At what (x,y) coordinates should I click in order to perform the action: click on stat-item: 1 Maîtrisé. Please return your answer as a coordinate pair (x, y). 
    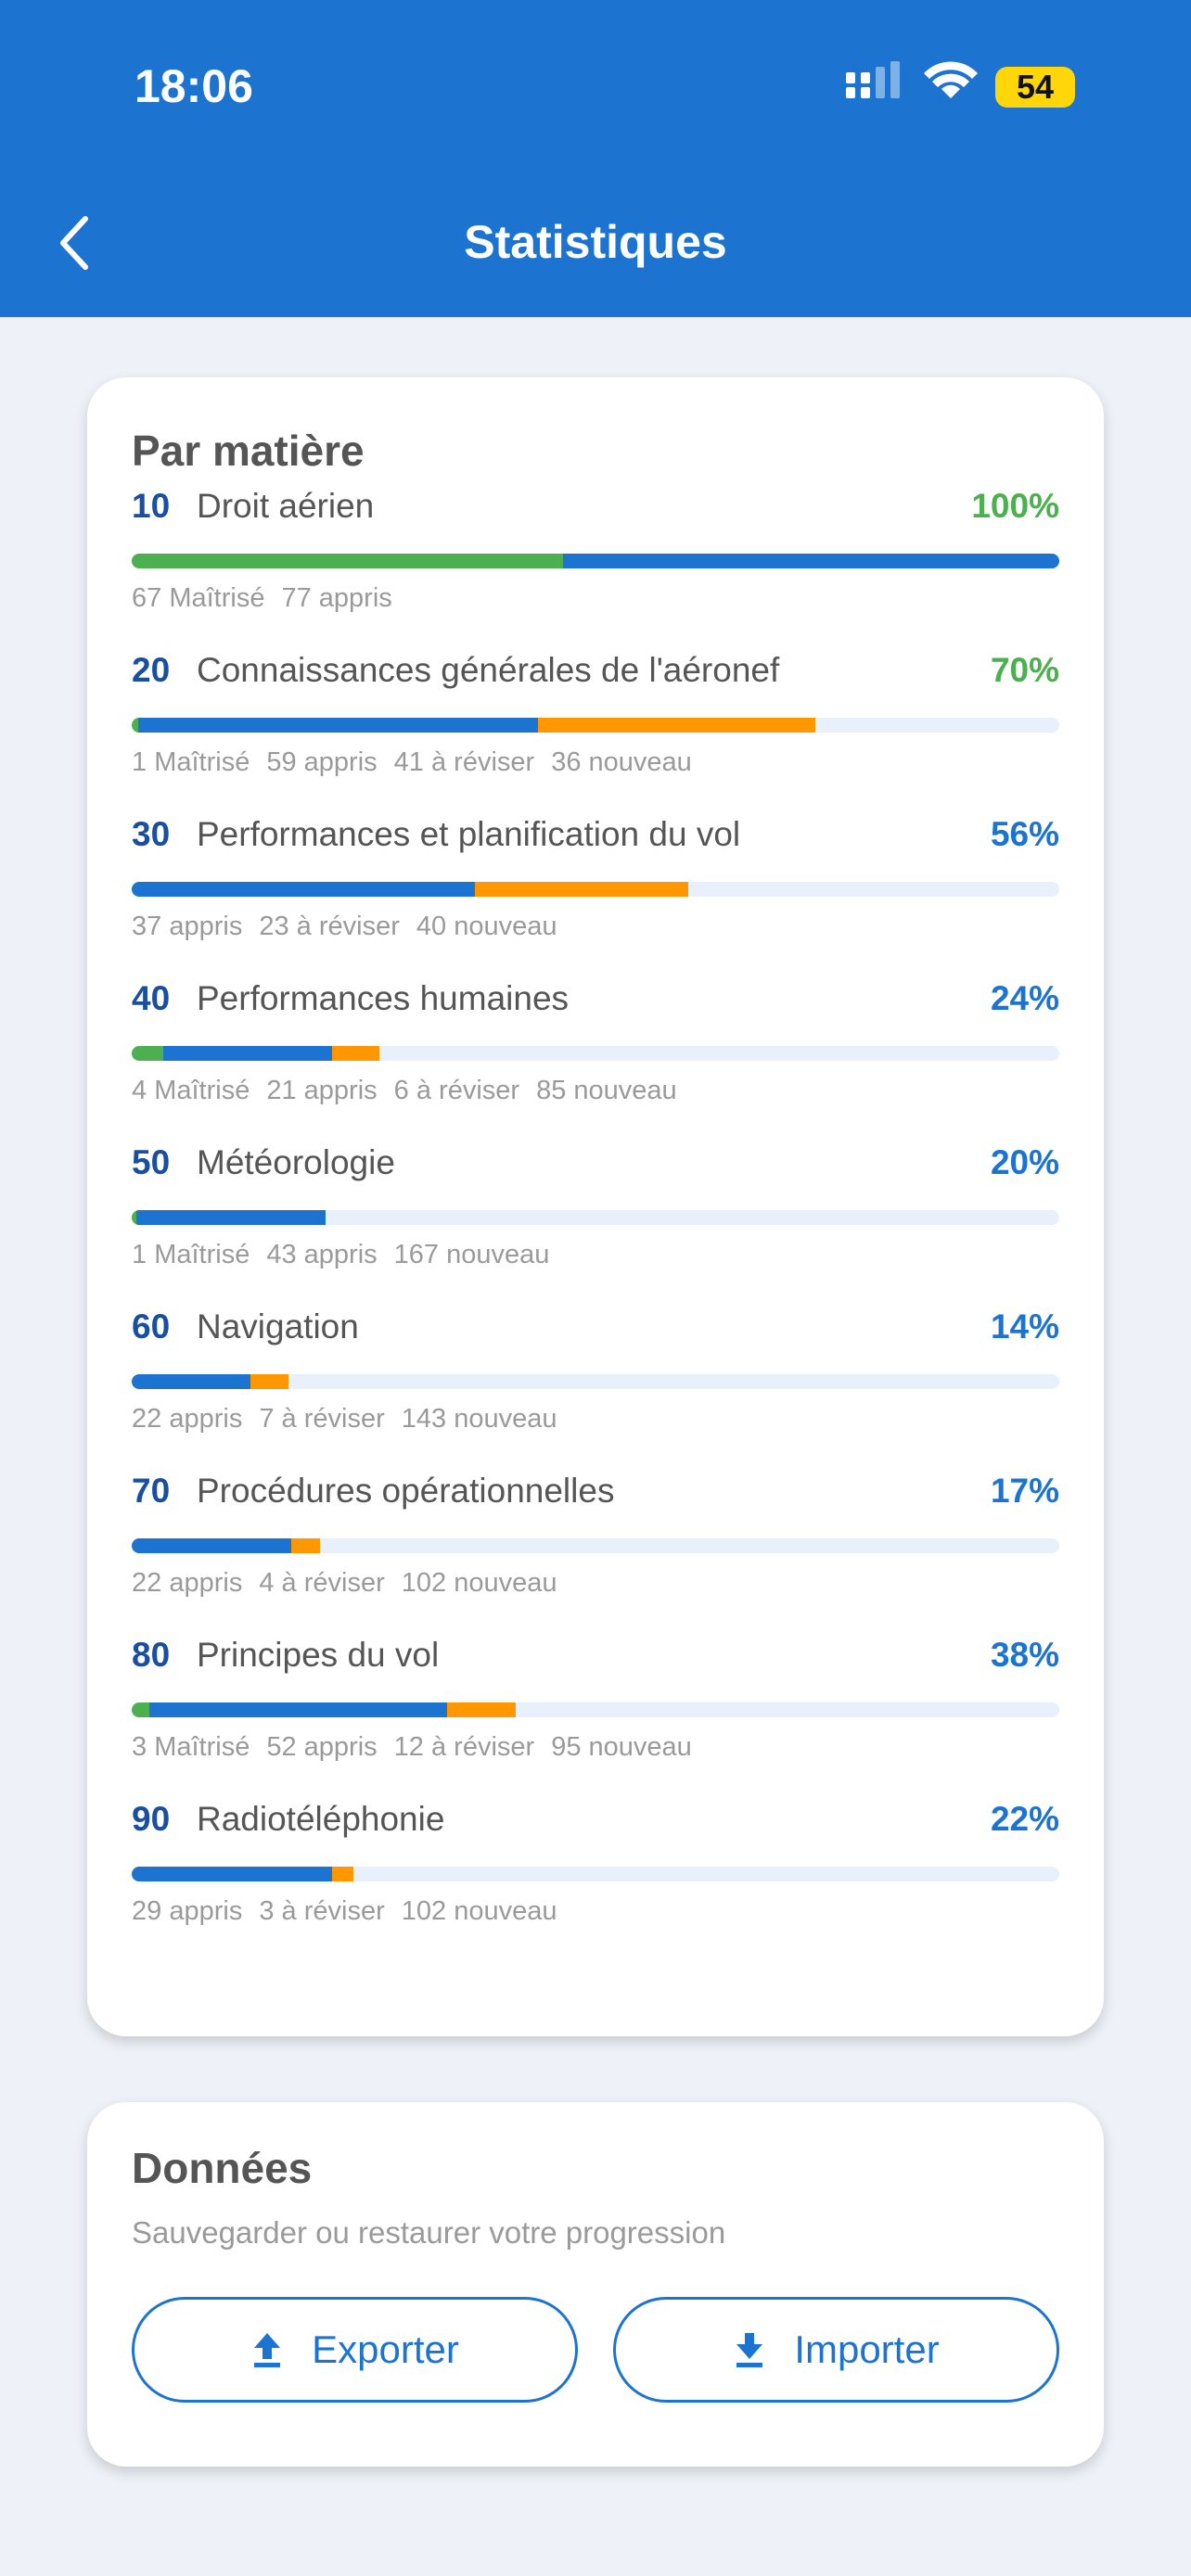
    Looking at the image, I should click on (191, 1254).